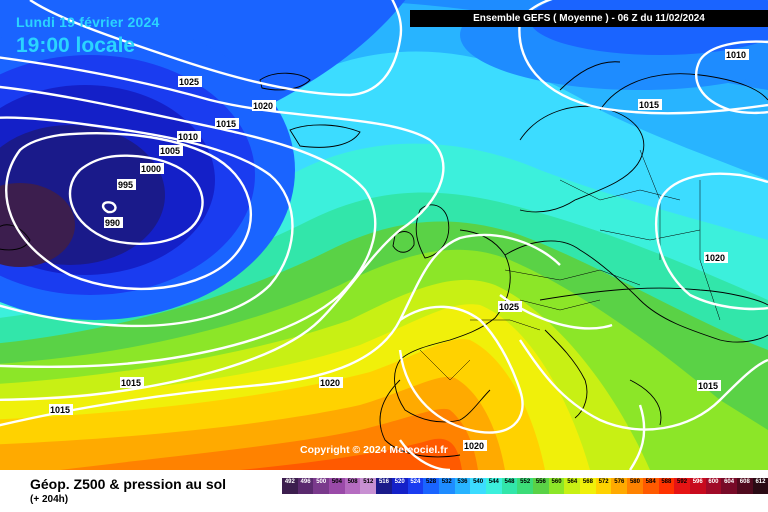 The width and height of the screenshot is (768, 512). What do you see at coordinates (697, 486) in the screenshot?
I see `scale-swatch: 596` at bounding box center [697, 486].